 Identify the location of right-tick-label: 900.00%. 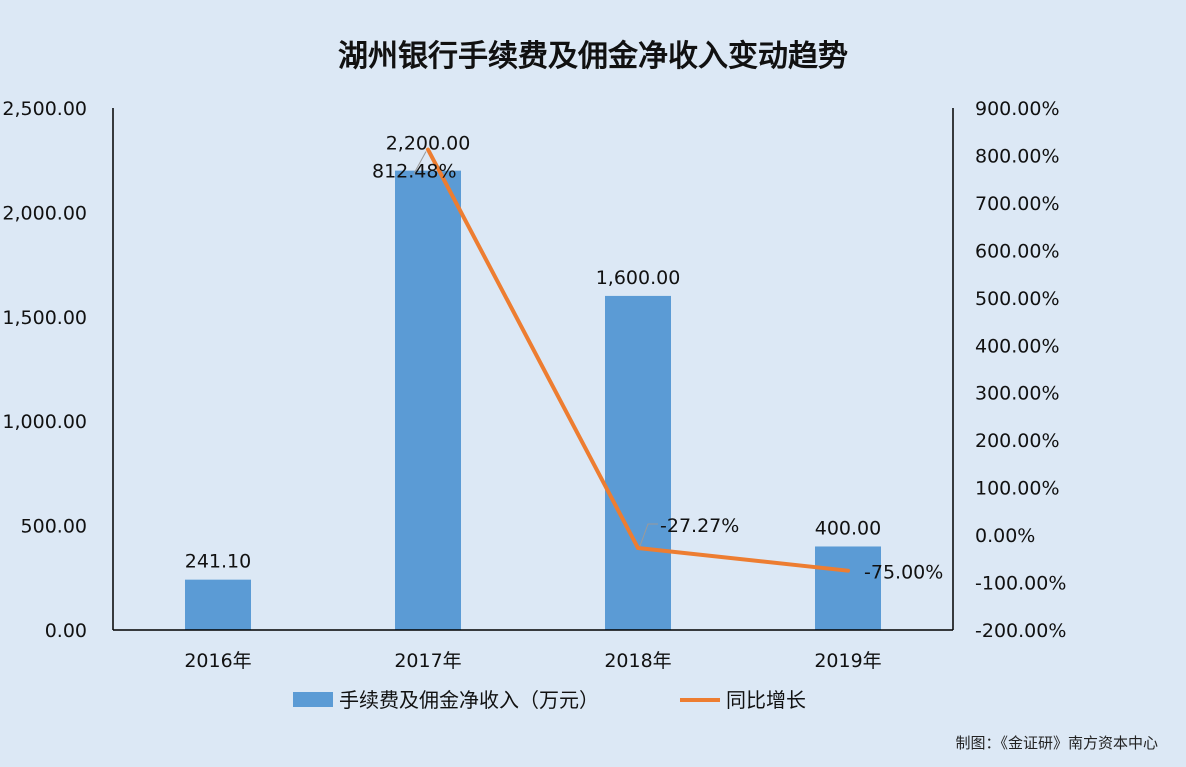
(1017, 109).